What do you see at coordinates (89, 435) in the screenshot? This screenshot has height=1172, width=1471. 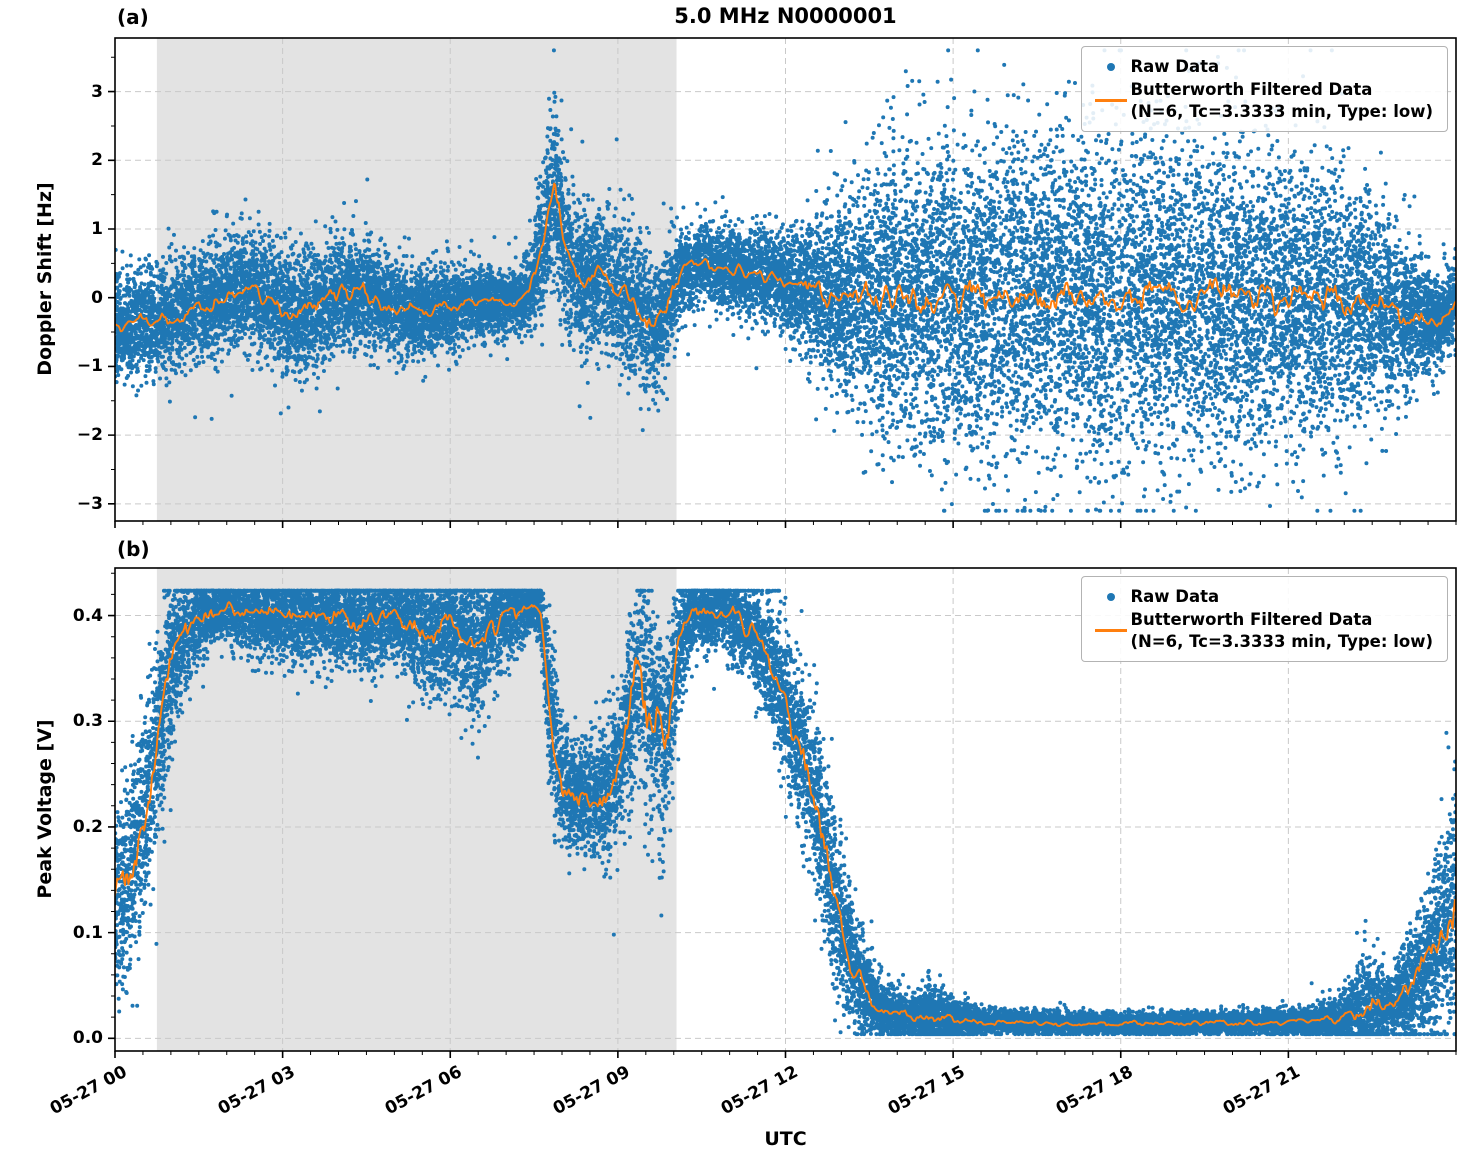 I see `y-tick-label: −2` at bounding box center [89, 435].